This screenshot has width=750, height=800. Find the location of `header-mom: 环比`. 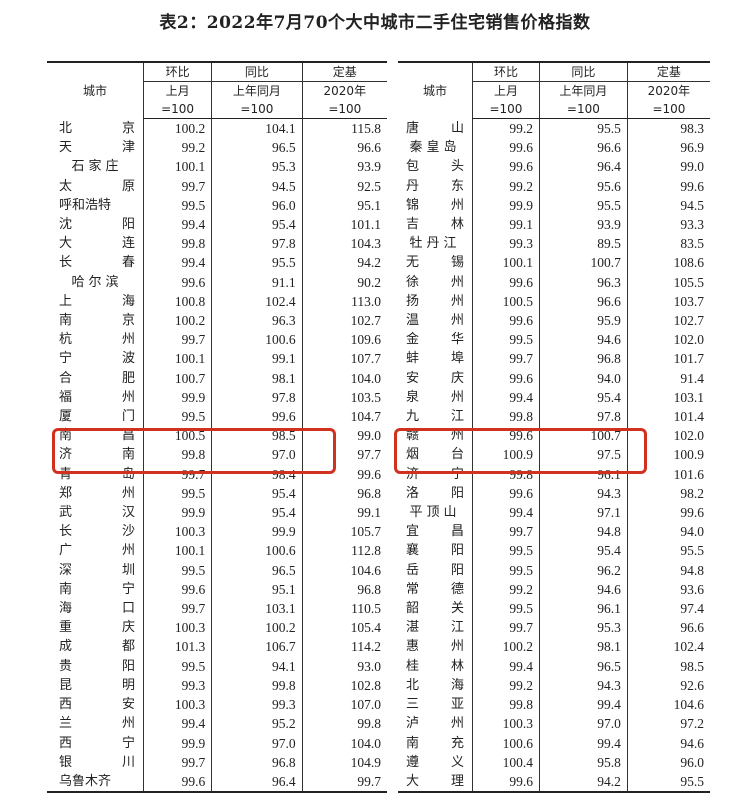

header-mom: 环比 is located at coordinates (177, 71).